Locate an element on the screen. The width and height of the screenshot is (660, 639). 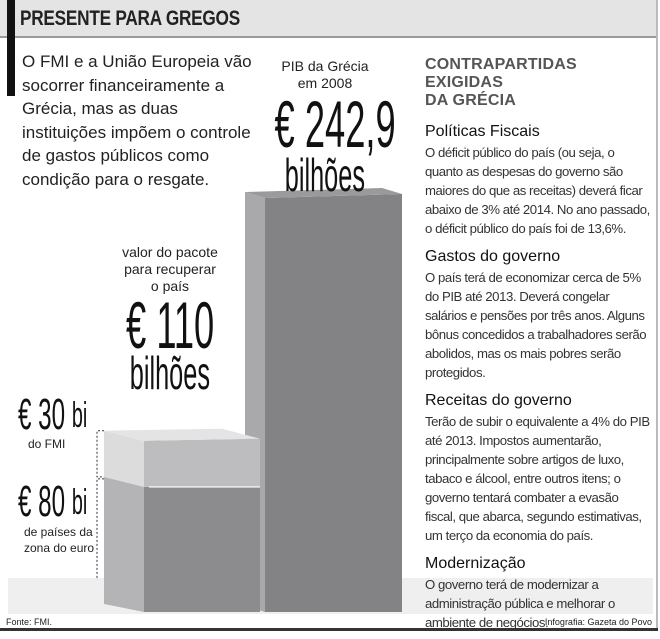
fmi-segment-side is located at coordinates (124, 458).